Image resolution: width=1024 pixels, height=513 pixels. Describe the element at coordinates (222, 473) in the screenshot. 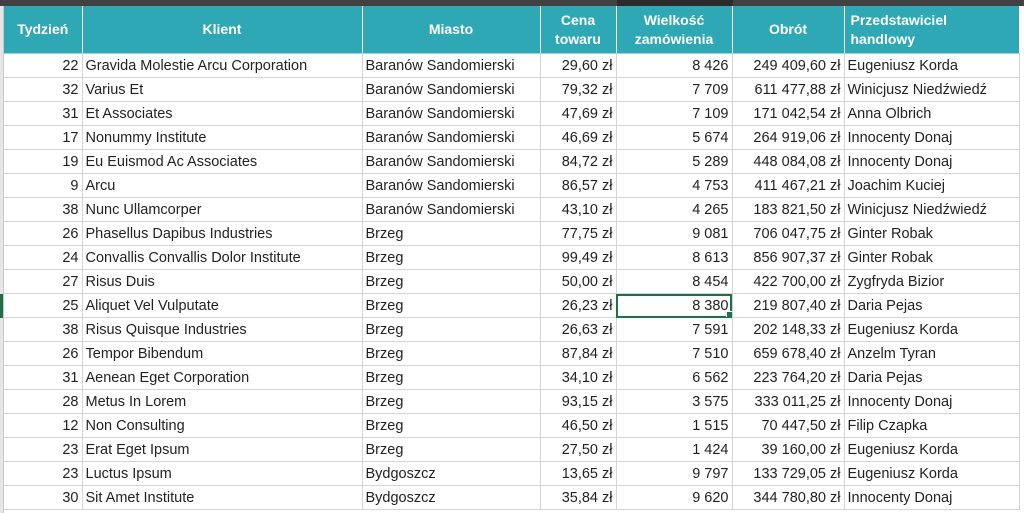

I see `cell-client: Luctus Ipsum` at that location.